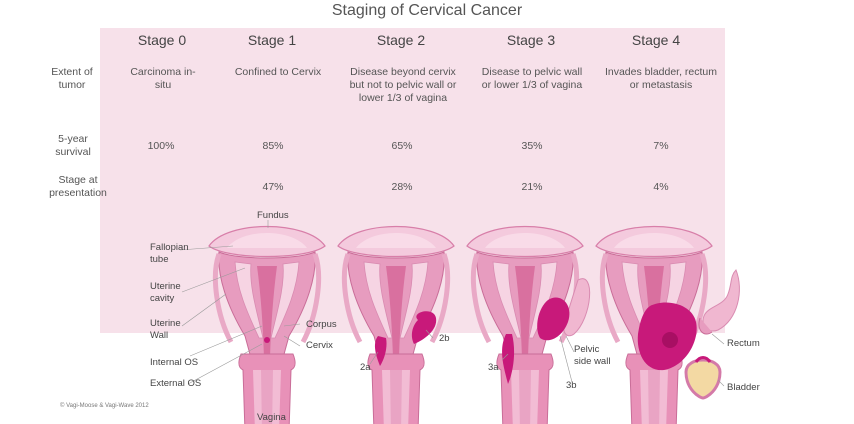 This screenshot has height=424, width=854. Describe the element at coordinates (319, 345) in the screenshot. I see `label-cervix: Cervix` at that location.